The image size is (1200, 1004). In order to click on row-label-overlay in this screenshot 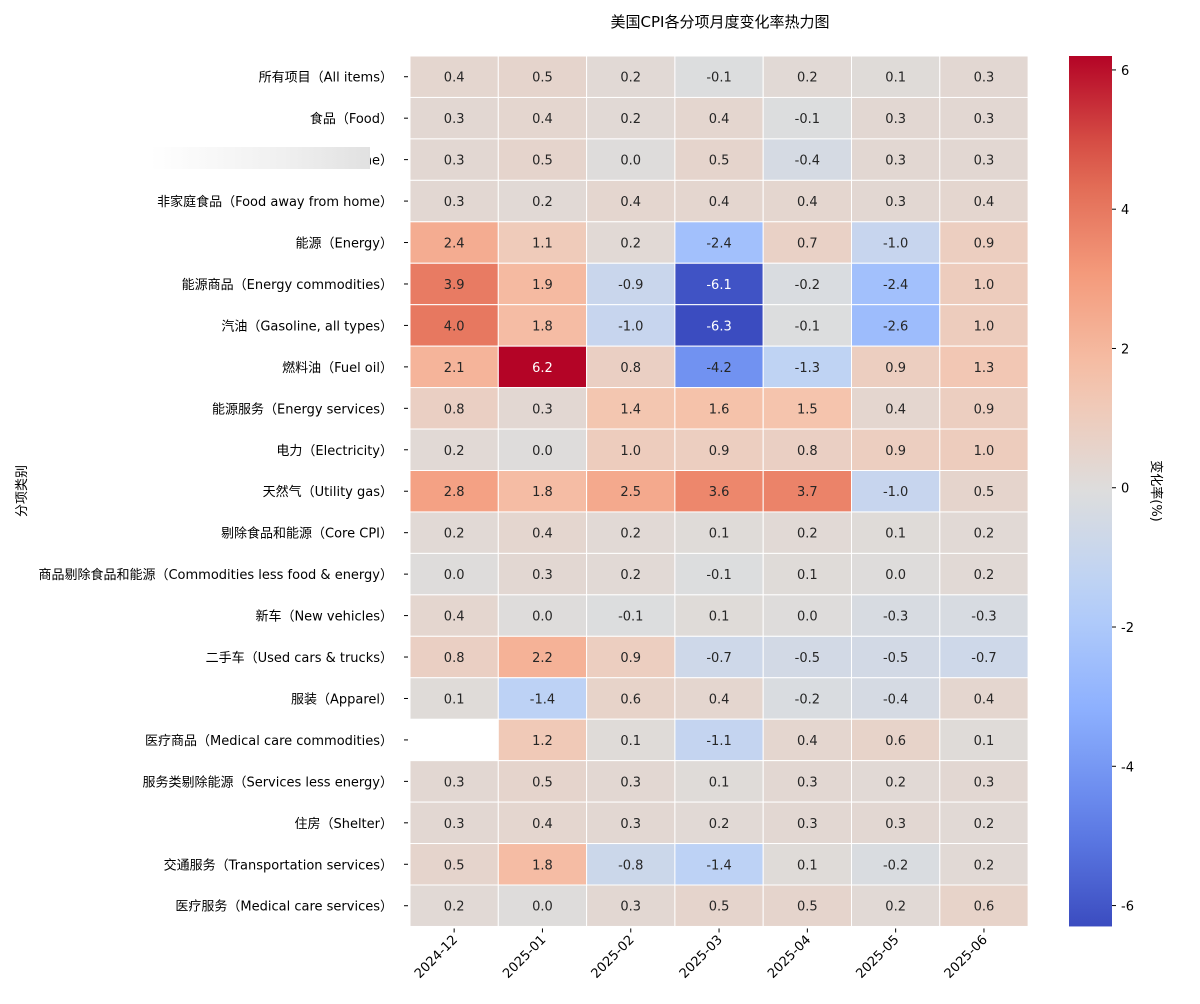, I will do `click(260, 158)`.